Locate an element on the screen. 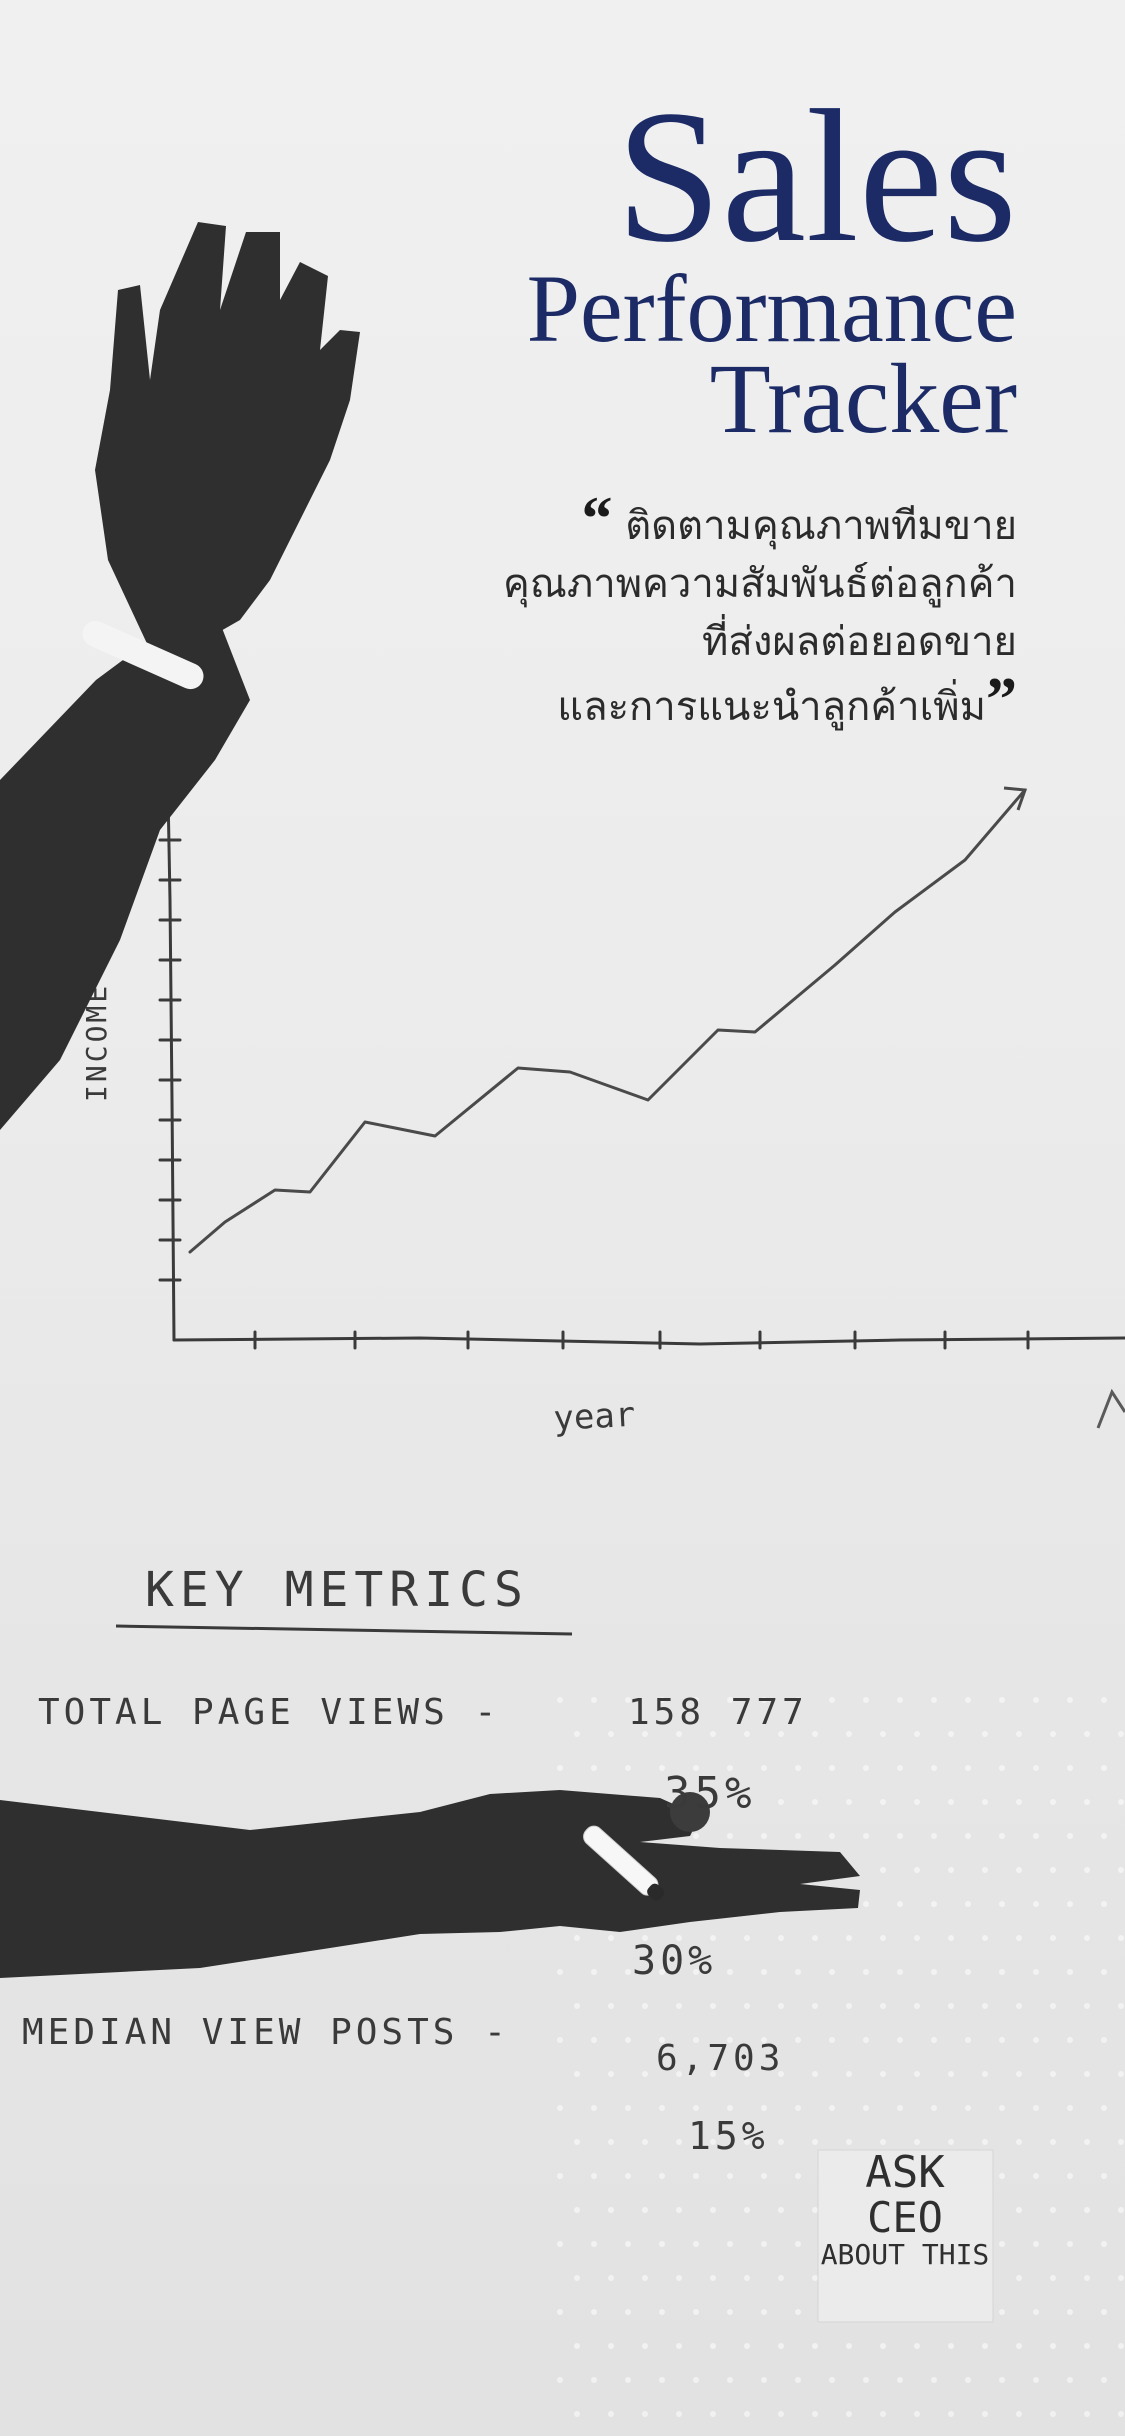  title-block: Sales Performance Tracker is located at coordinates (771, 263).